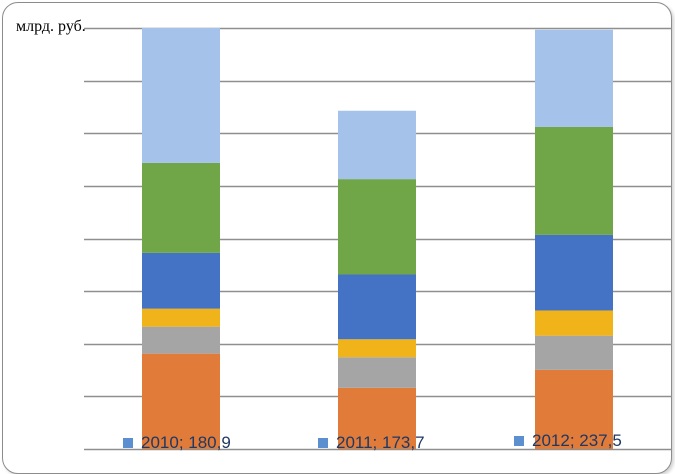  I want to click on legend-label: 2011; 173,7, so click(380, 442).